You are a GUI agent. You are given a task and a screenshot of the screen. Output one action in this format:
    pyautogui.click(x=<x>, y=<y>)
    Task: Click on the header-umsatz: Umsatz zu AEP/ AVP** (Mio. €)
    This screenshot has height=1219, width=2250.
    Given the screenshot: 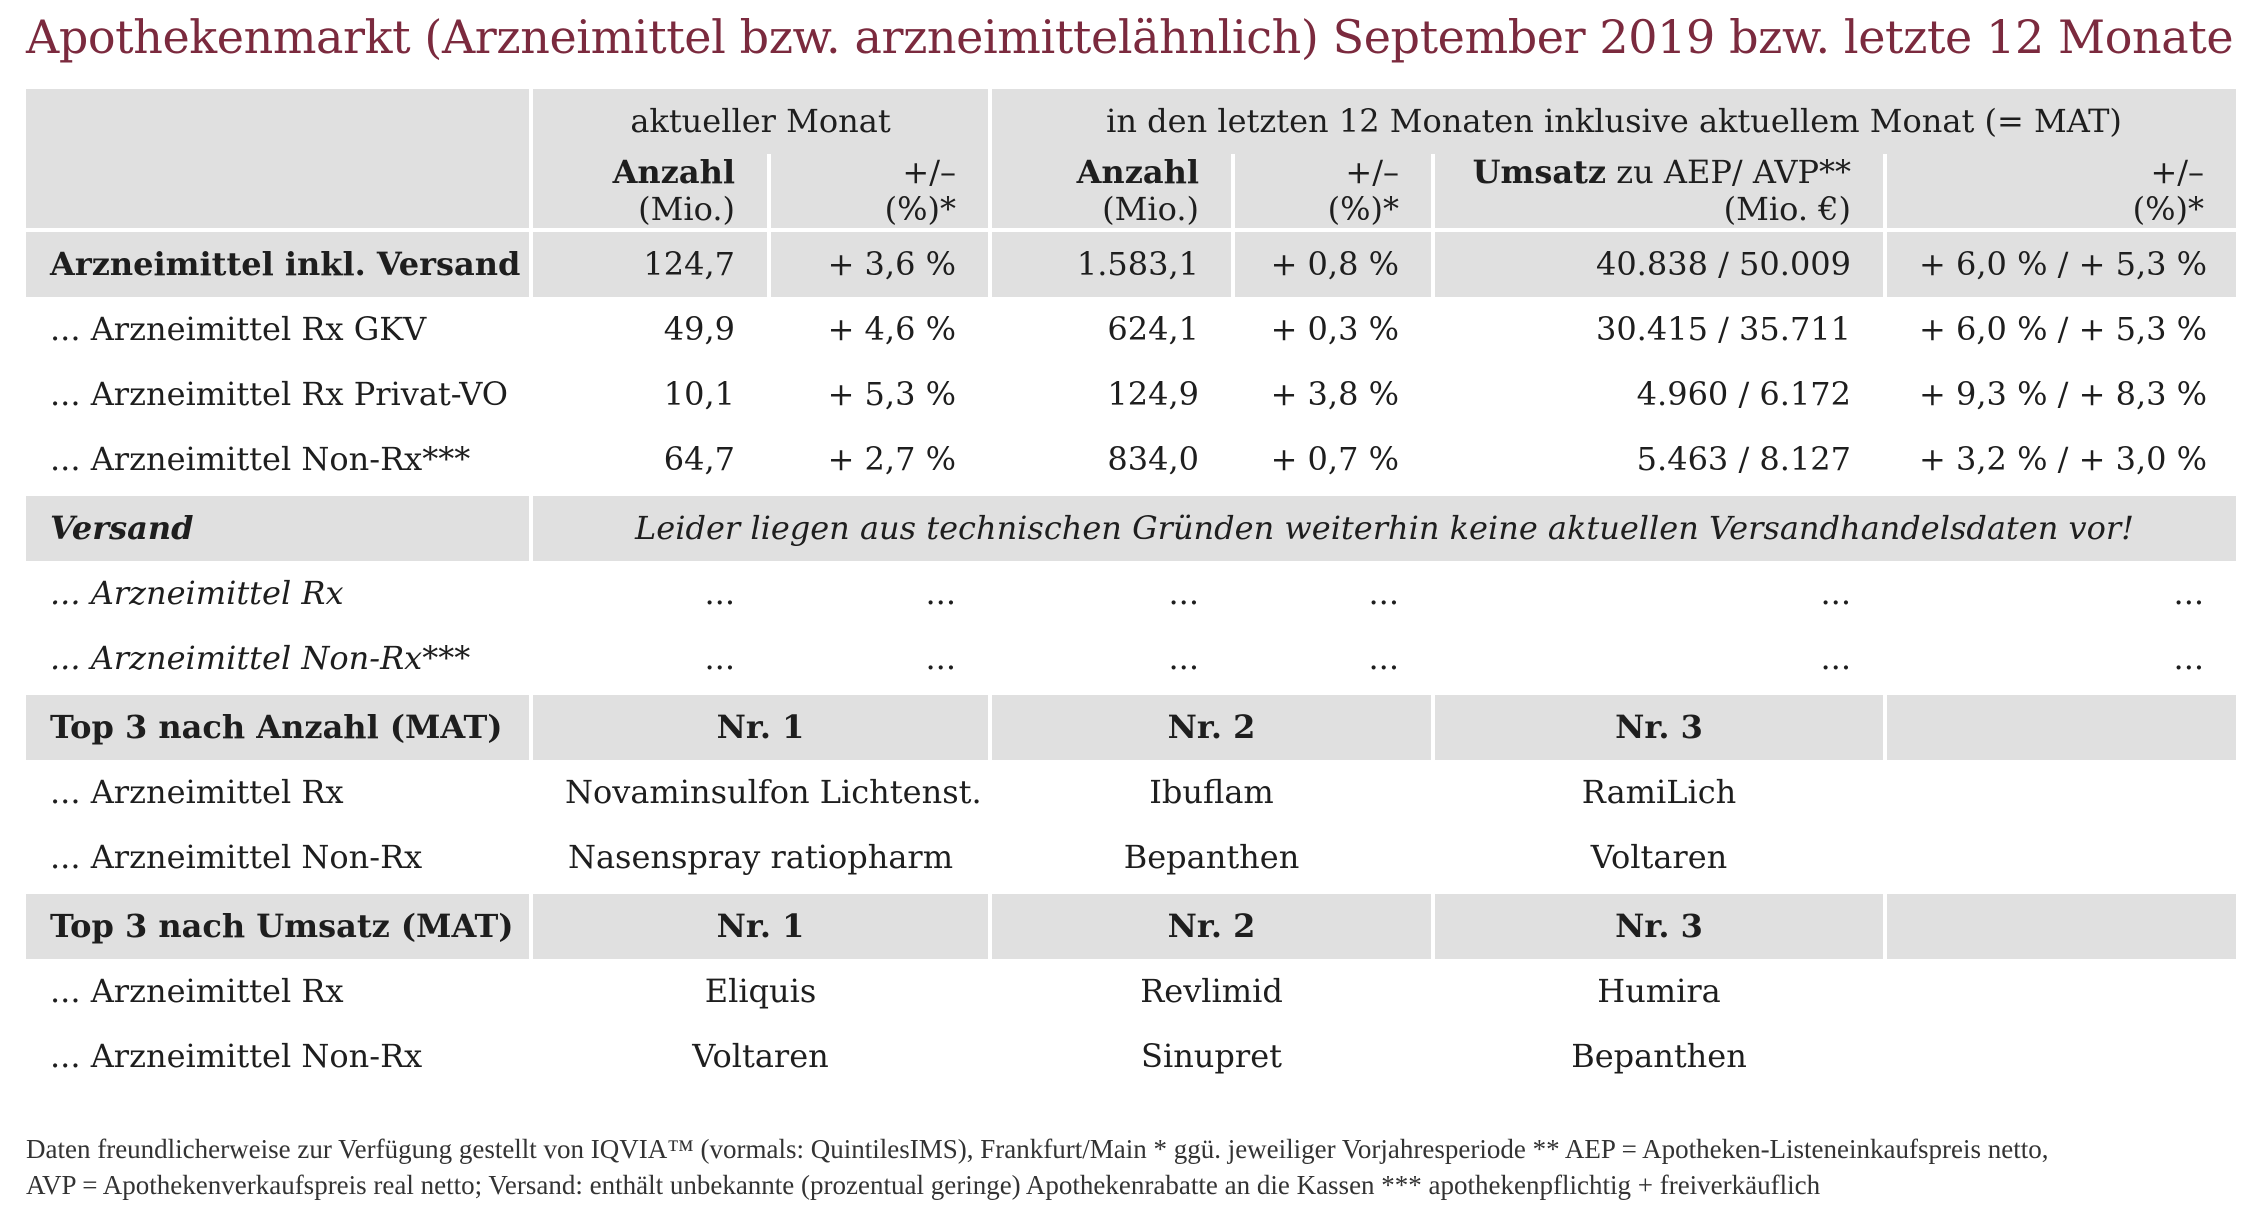 What is the action you would take?
    pyautogui.click(x=1658, y=192)
    